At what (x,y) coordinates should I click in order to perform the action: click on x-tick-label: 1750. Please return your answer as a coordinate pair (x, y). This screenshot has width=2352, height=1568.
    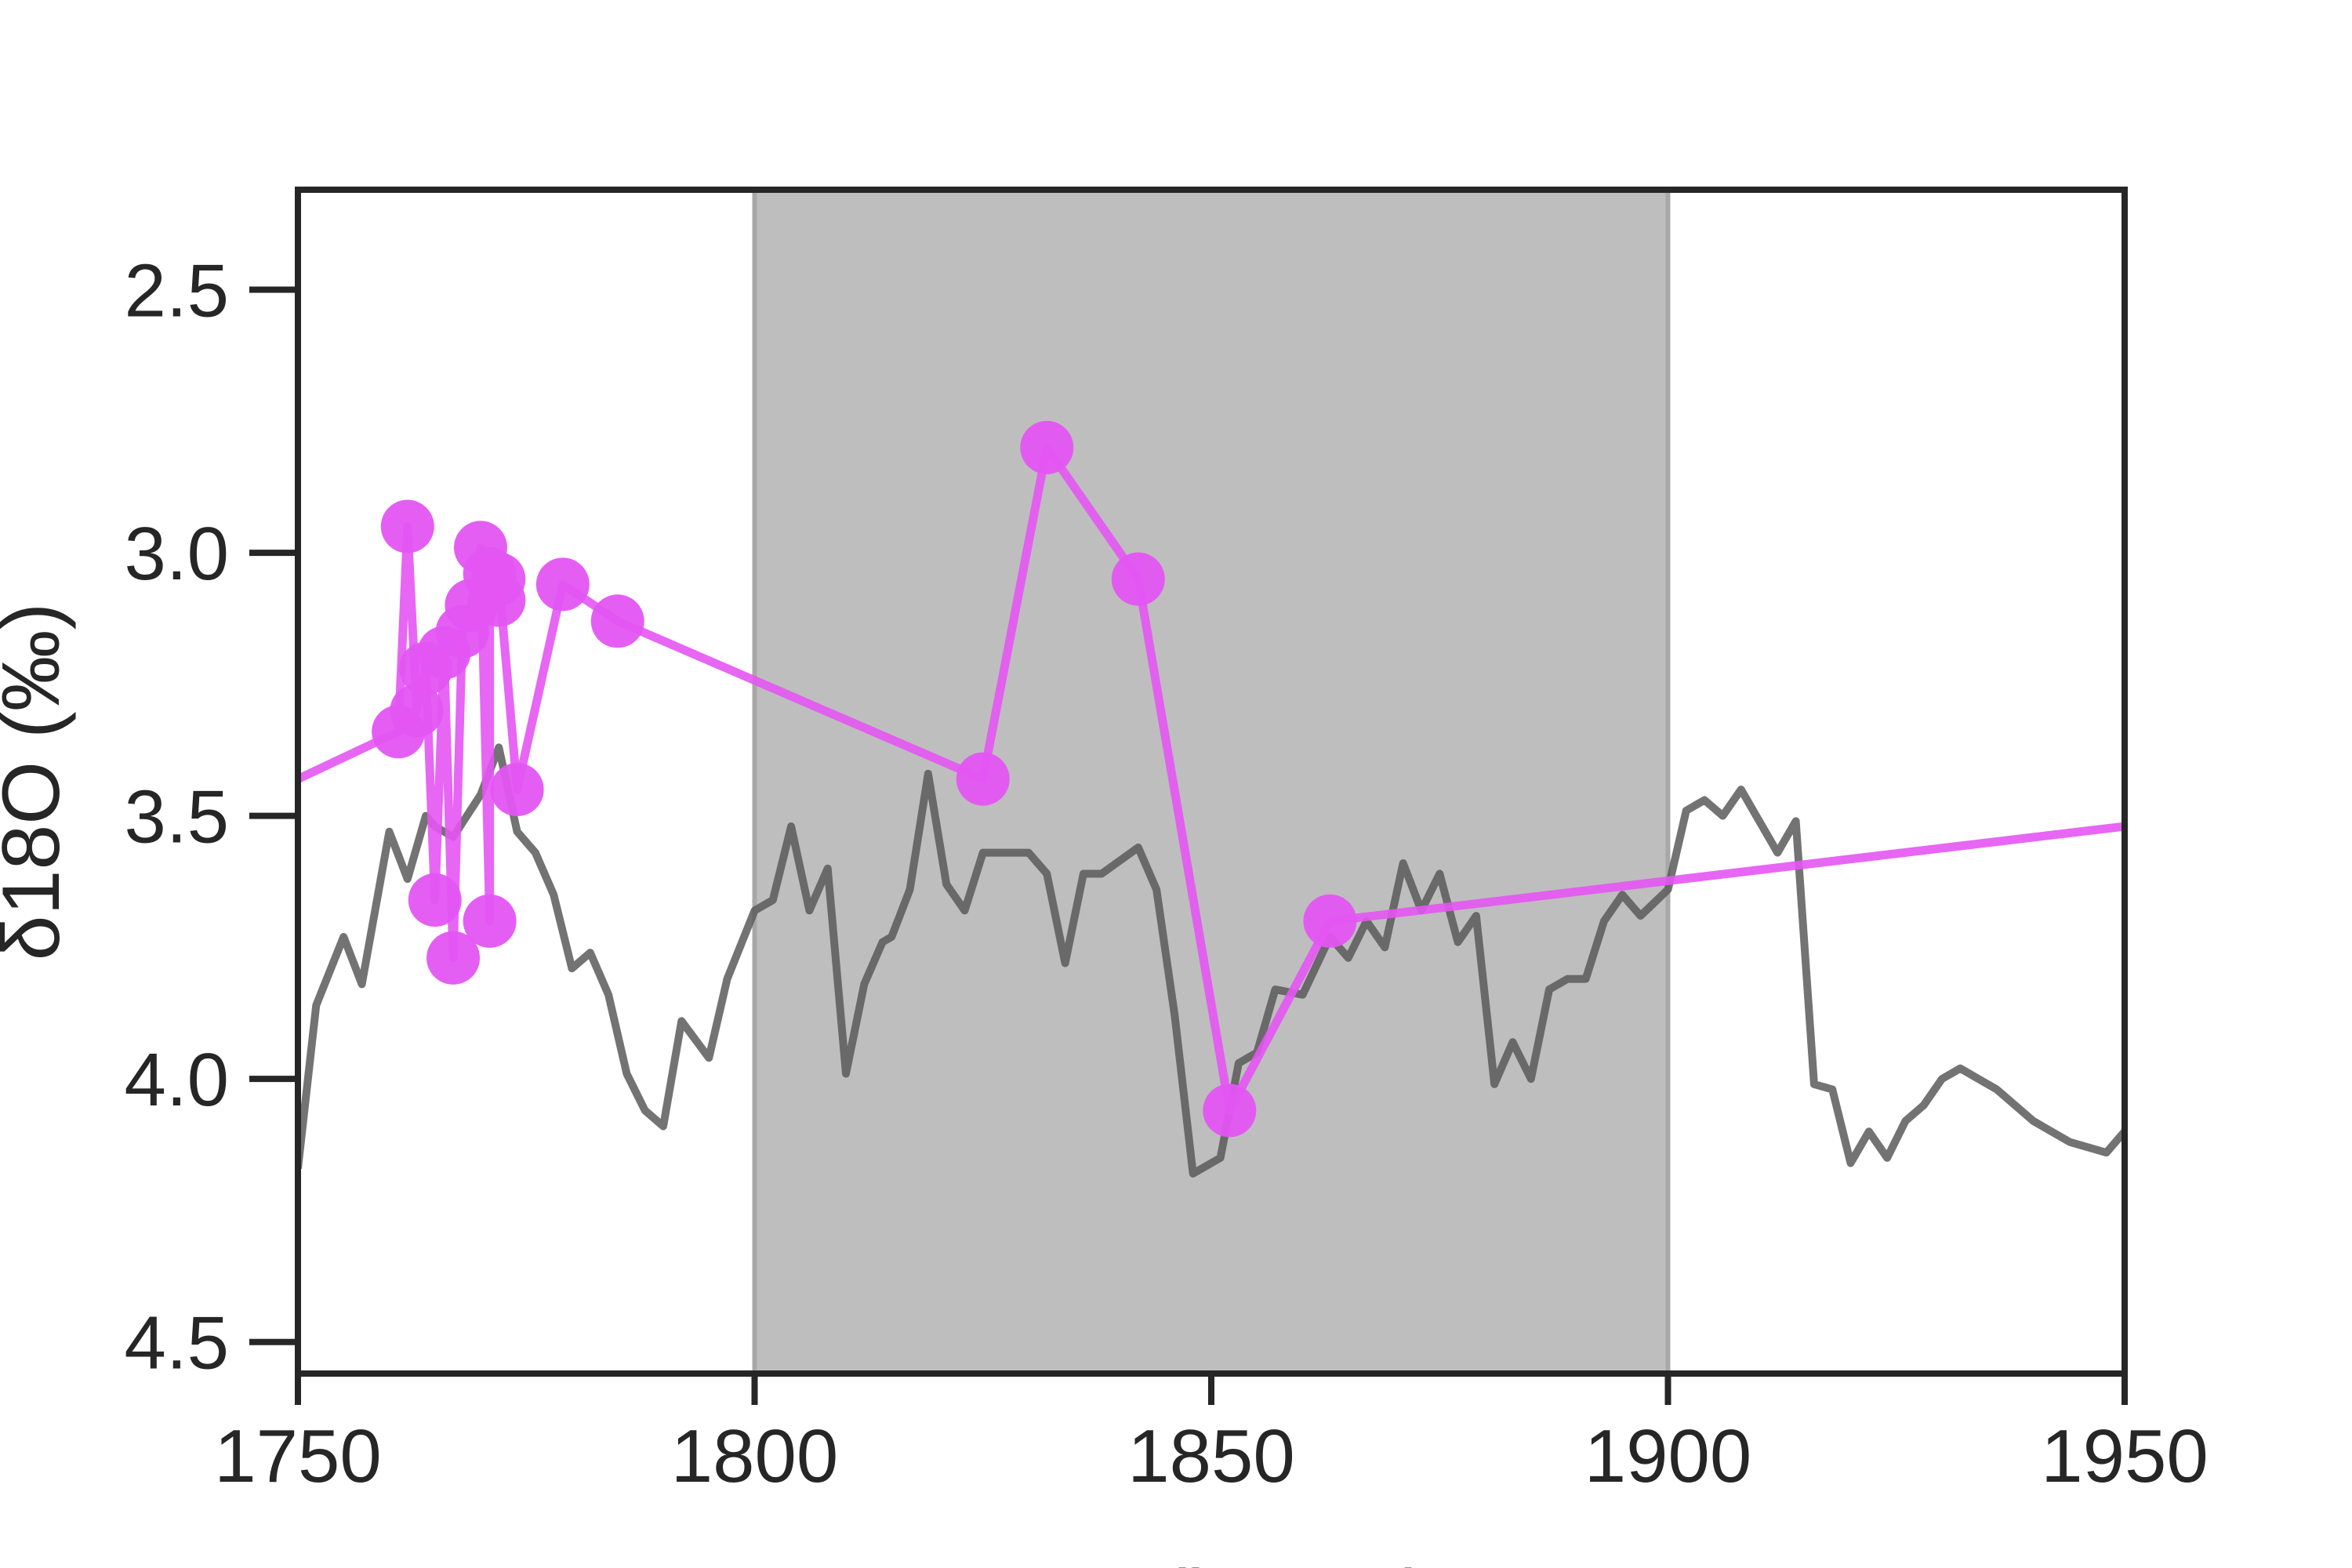
    Looking at the image, I should click on (298, 1456).